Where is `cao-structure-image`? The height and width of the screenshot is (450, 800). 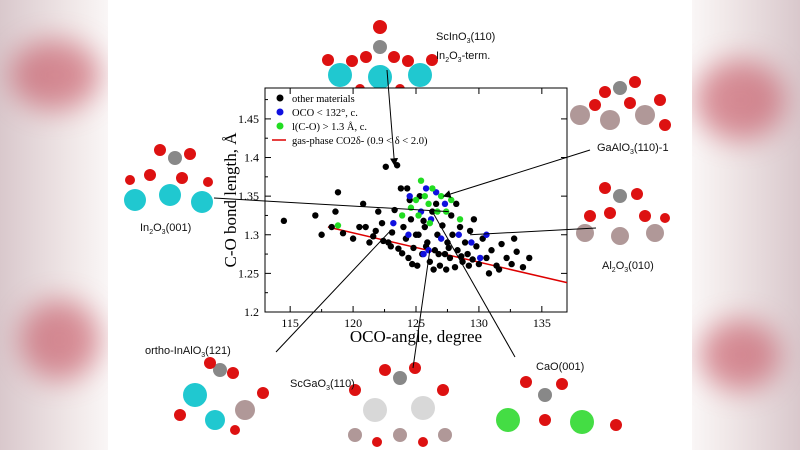
cao-structure-image is located at coordinates (556, 405).